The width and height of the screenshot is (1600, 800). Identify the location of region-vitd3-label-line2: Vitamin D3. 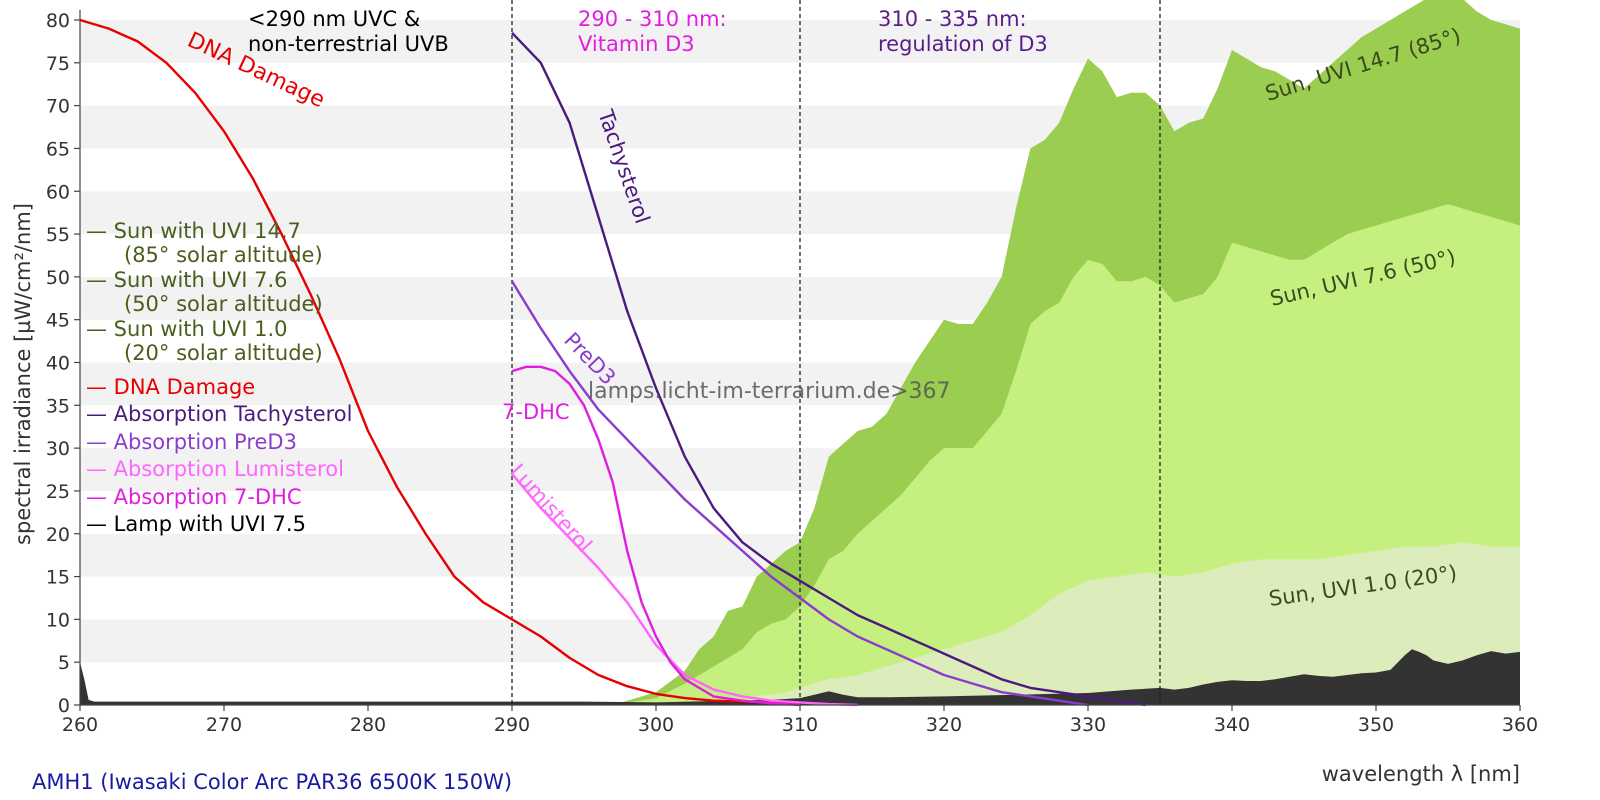
(636, 44).